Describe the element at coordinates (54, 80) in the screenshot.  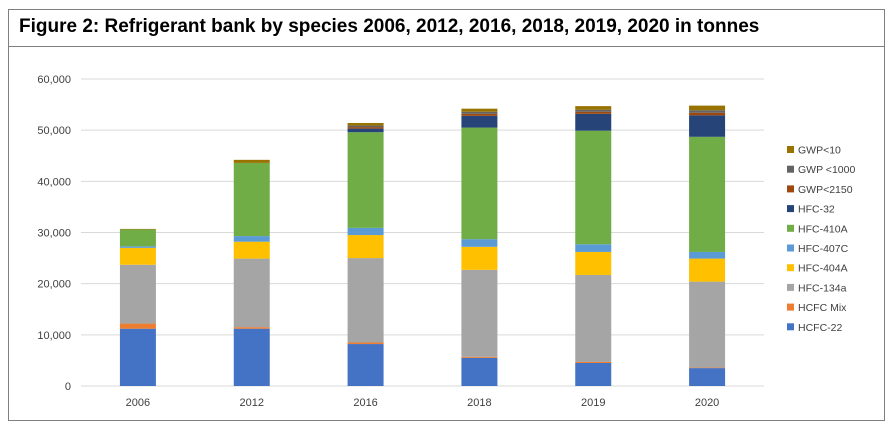
I see `y-tick-label: 60,000` at that location.